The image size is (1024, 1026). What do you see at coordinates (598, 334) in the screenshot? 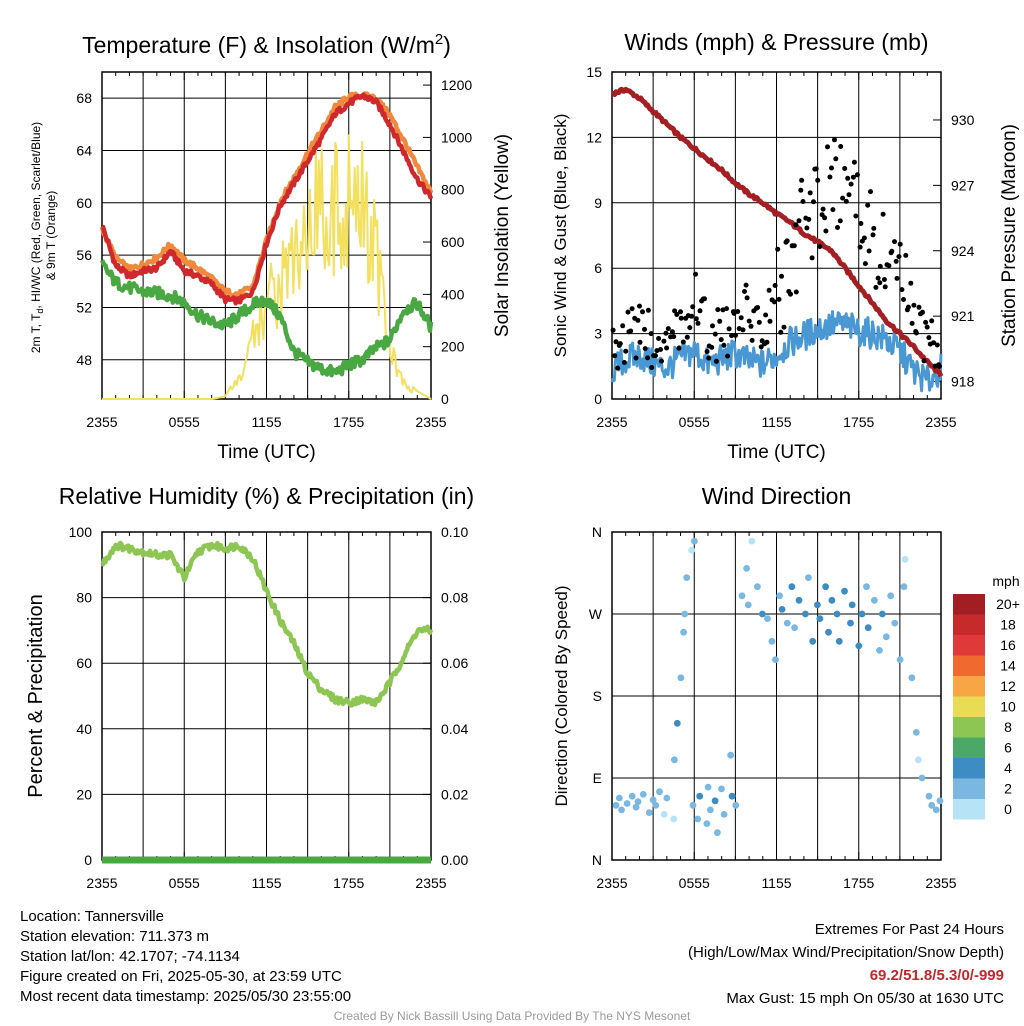
I see `wind-y-tick-label: 3` at bounding box center [598, 334].